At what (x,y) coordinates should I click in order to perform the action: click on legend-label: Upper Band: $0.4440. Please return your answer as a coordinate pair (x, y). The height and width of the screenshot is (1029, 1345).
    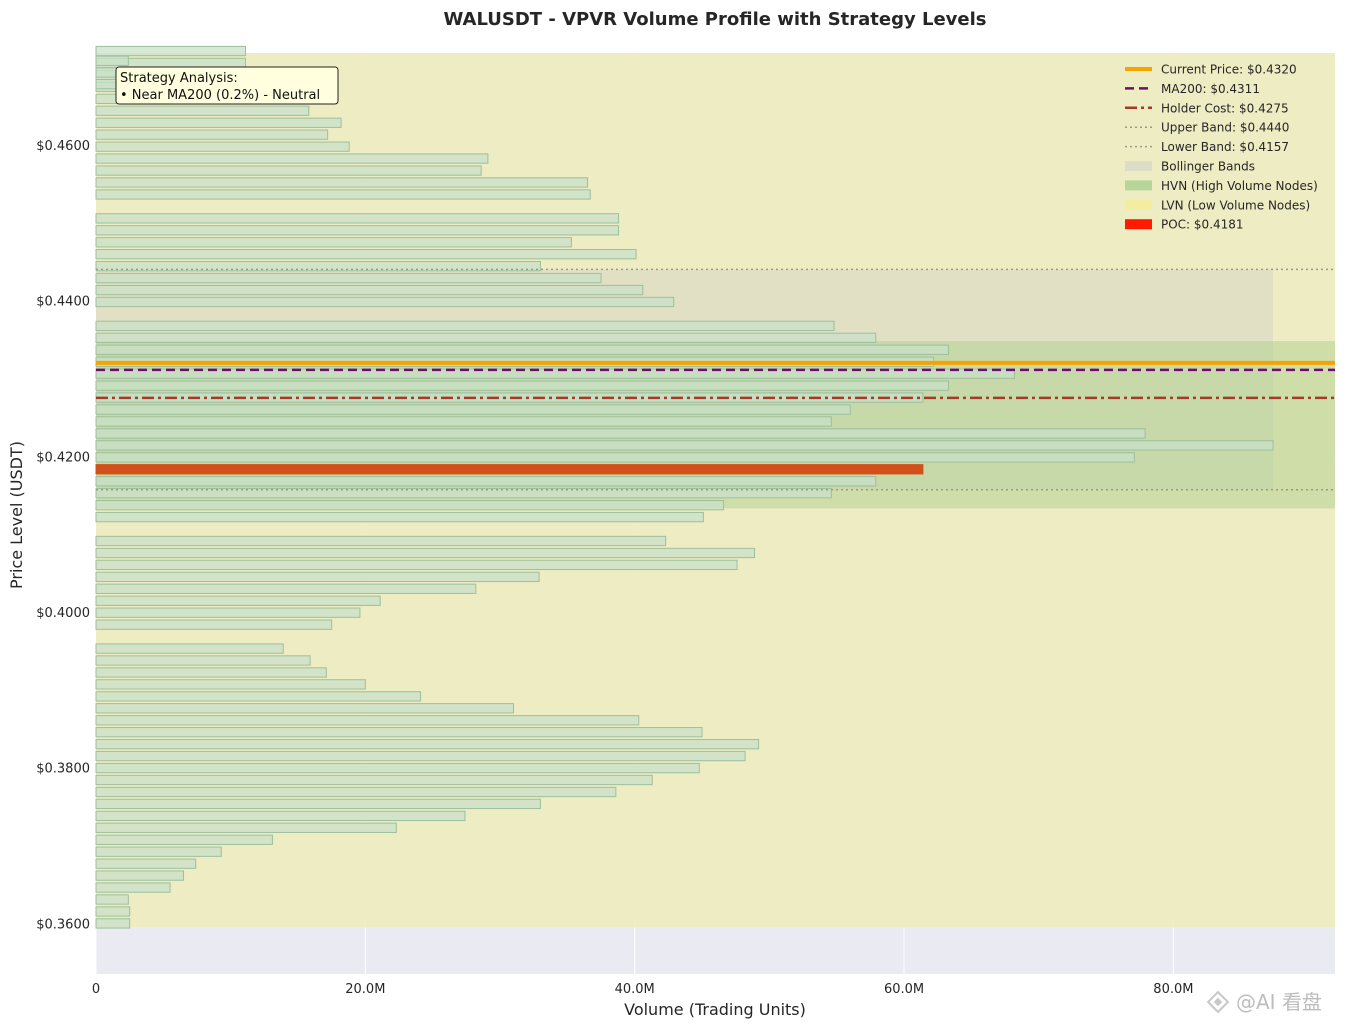
    Looking at the image, I should click on (1225, 128).